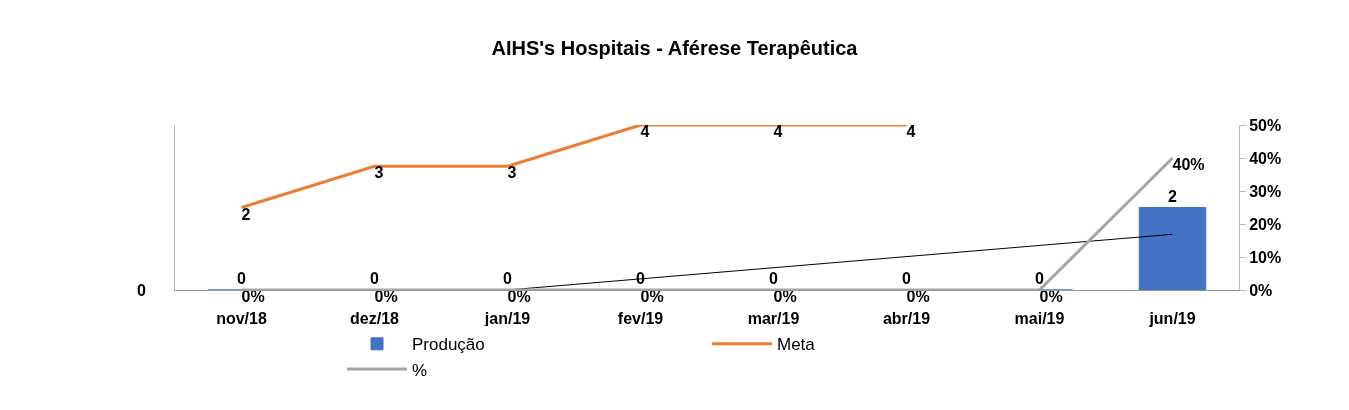  What do you see at coordinates (1265, 125) in the screenshot?
I see `y2-tick-label: 50%` at bounding box center [1265, 125].